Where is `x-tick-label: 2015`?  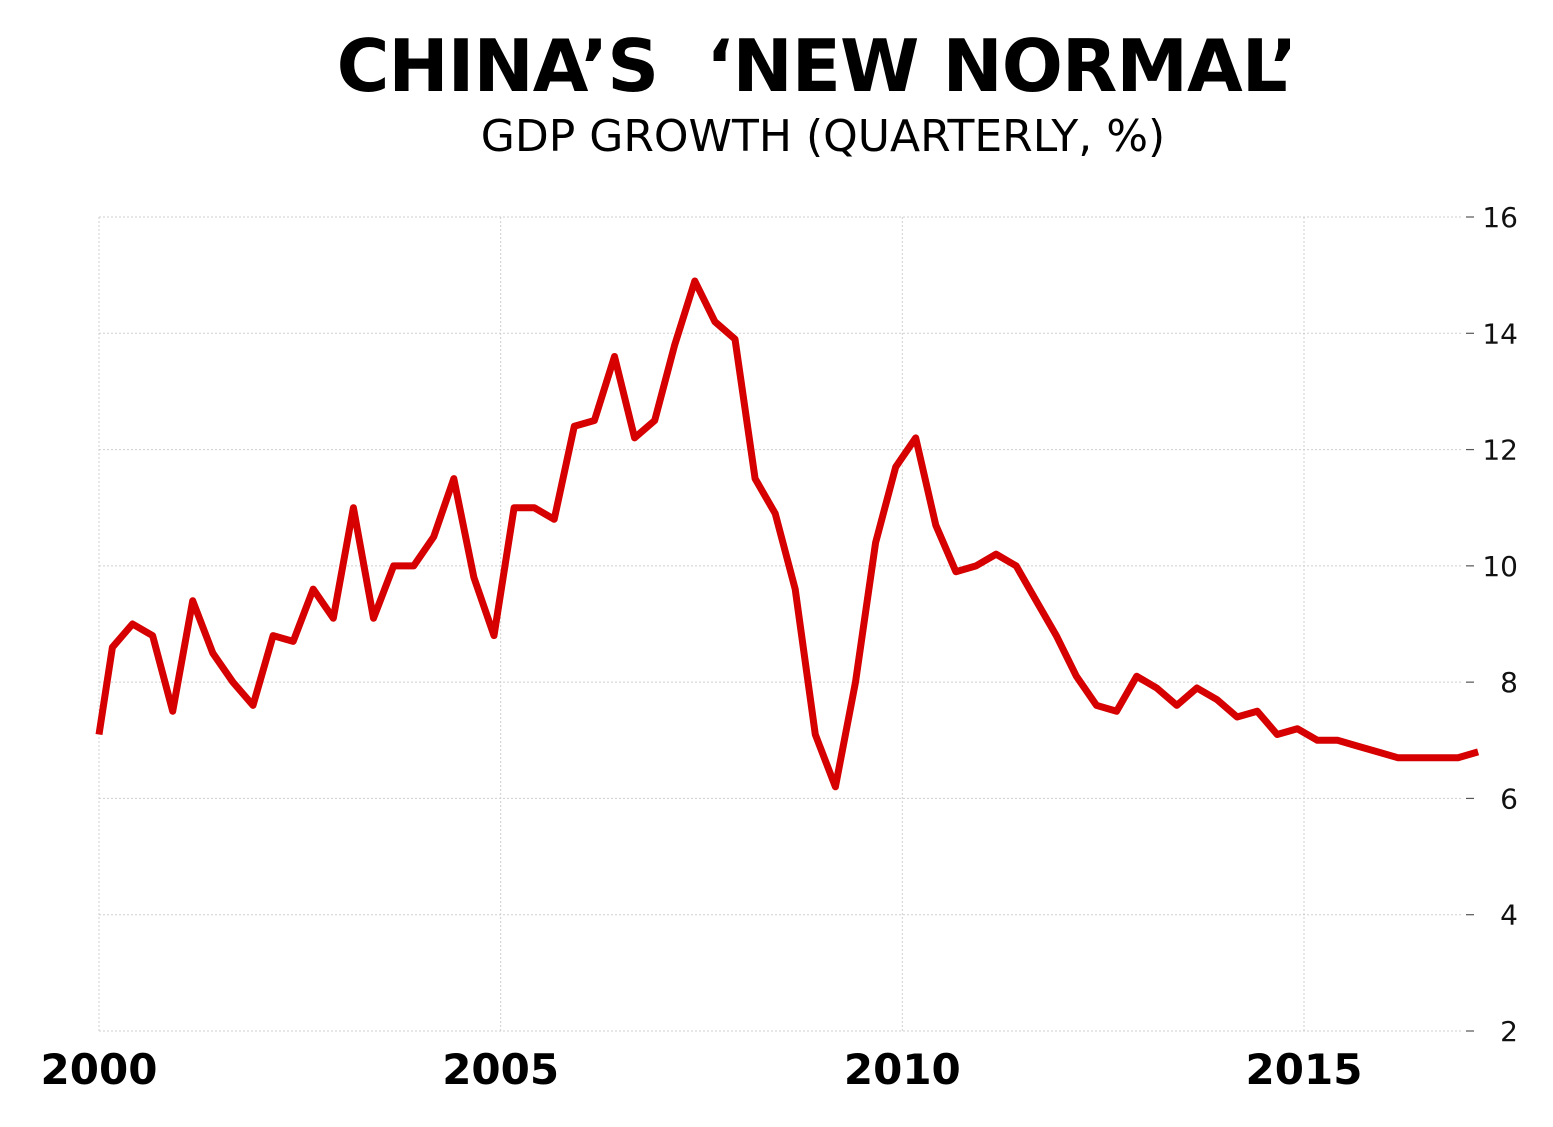
x-tick-label: 2015 is located at coordinates (1304, 1069).